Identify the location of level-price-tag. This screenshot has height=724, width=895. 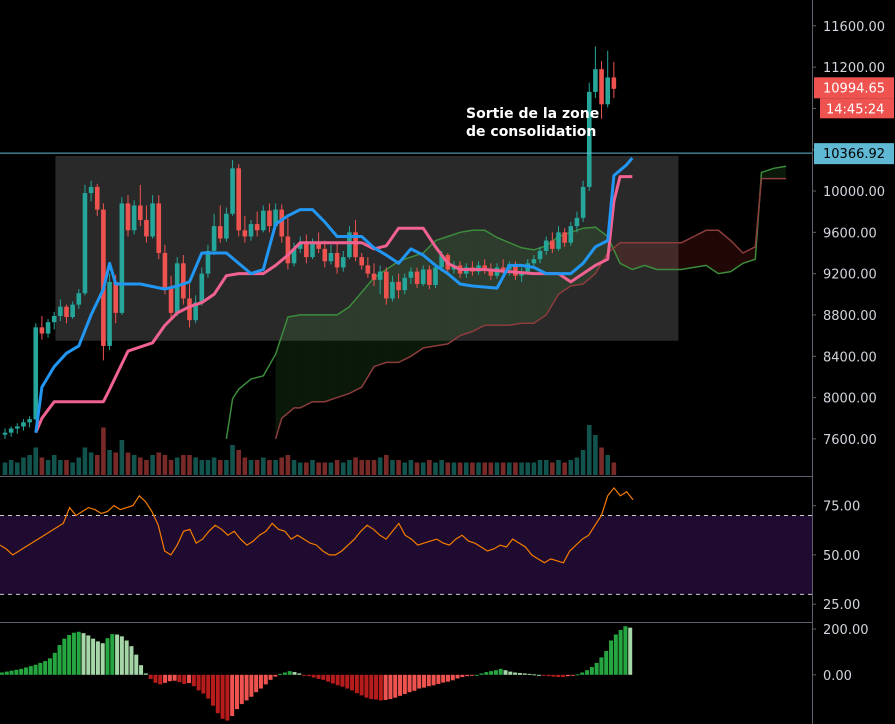
(854, 154).